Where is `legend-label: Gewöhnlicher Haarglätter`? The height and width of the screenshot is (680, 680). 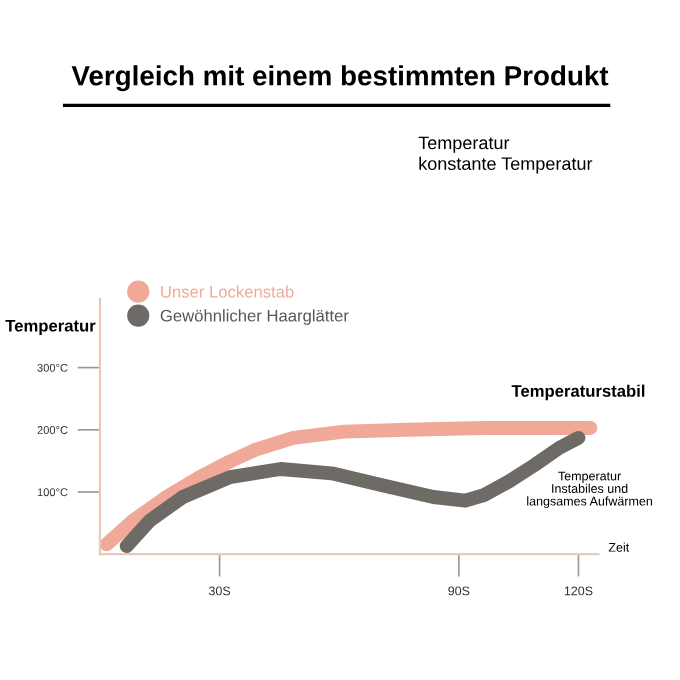 legend-label: Gewöhnlicher Haarglätter is located at coordinates (254, 317).